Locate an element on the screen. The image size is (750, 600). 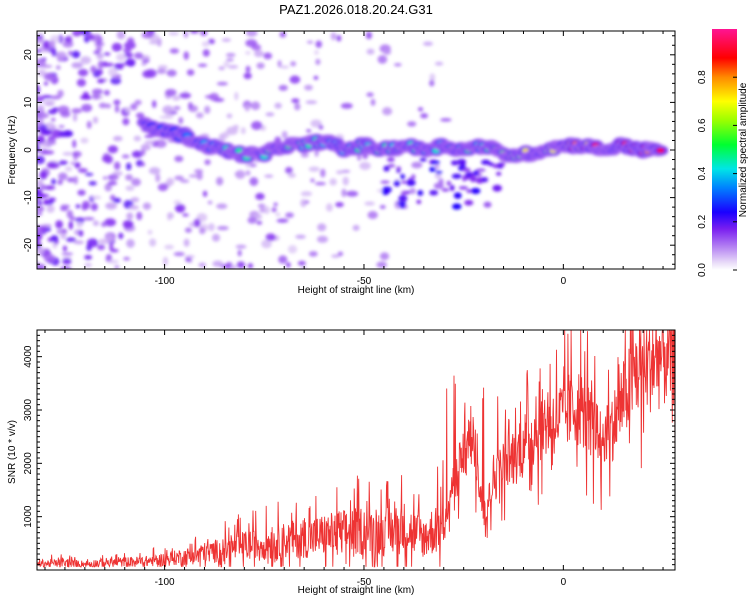
colorbar-tick-label: 0.0 is located at coordinates (702, 270).